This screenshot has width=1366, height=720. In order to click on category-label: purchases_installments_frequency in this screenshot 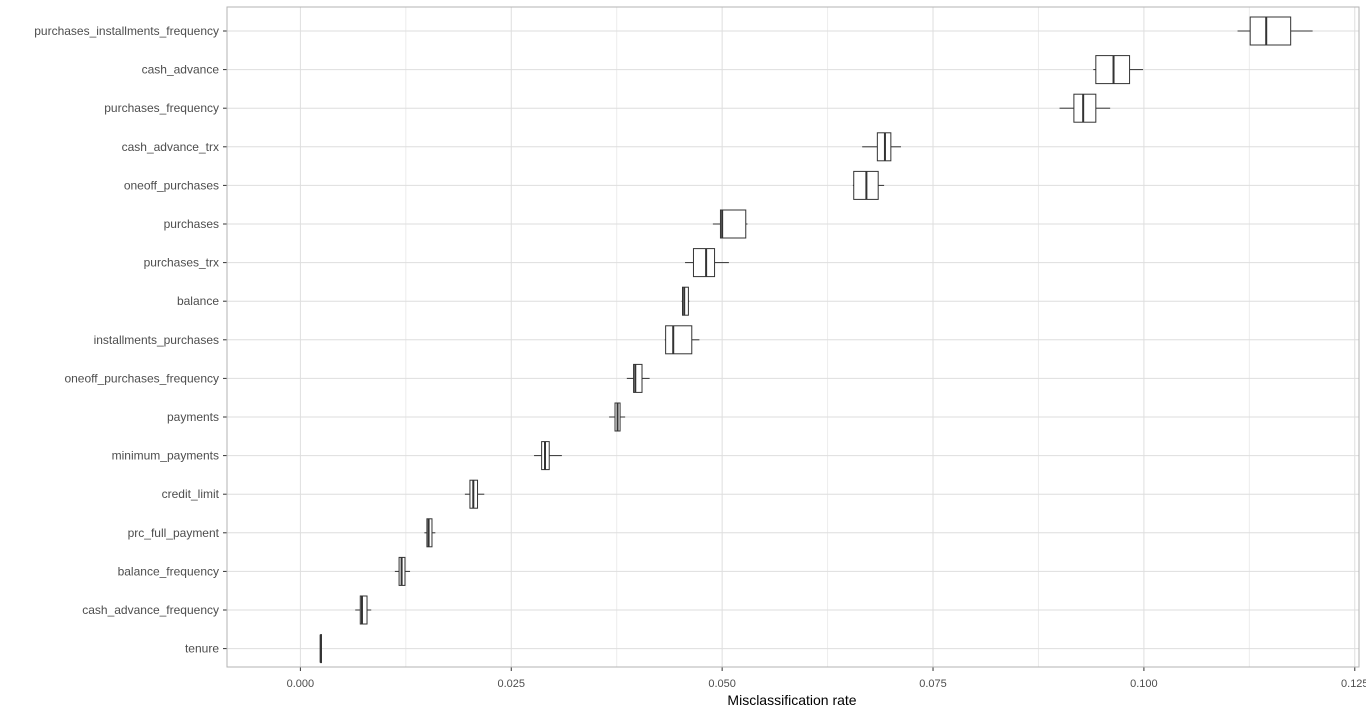, I will do `click(126, 31)`.